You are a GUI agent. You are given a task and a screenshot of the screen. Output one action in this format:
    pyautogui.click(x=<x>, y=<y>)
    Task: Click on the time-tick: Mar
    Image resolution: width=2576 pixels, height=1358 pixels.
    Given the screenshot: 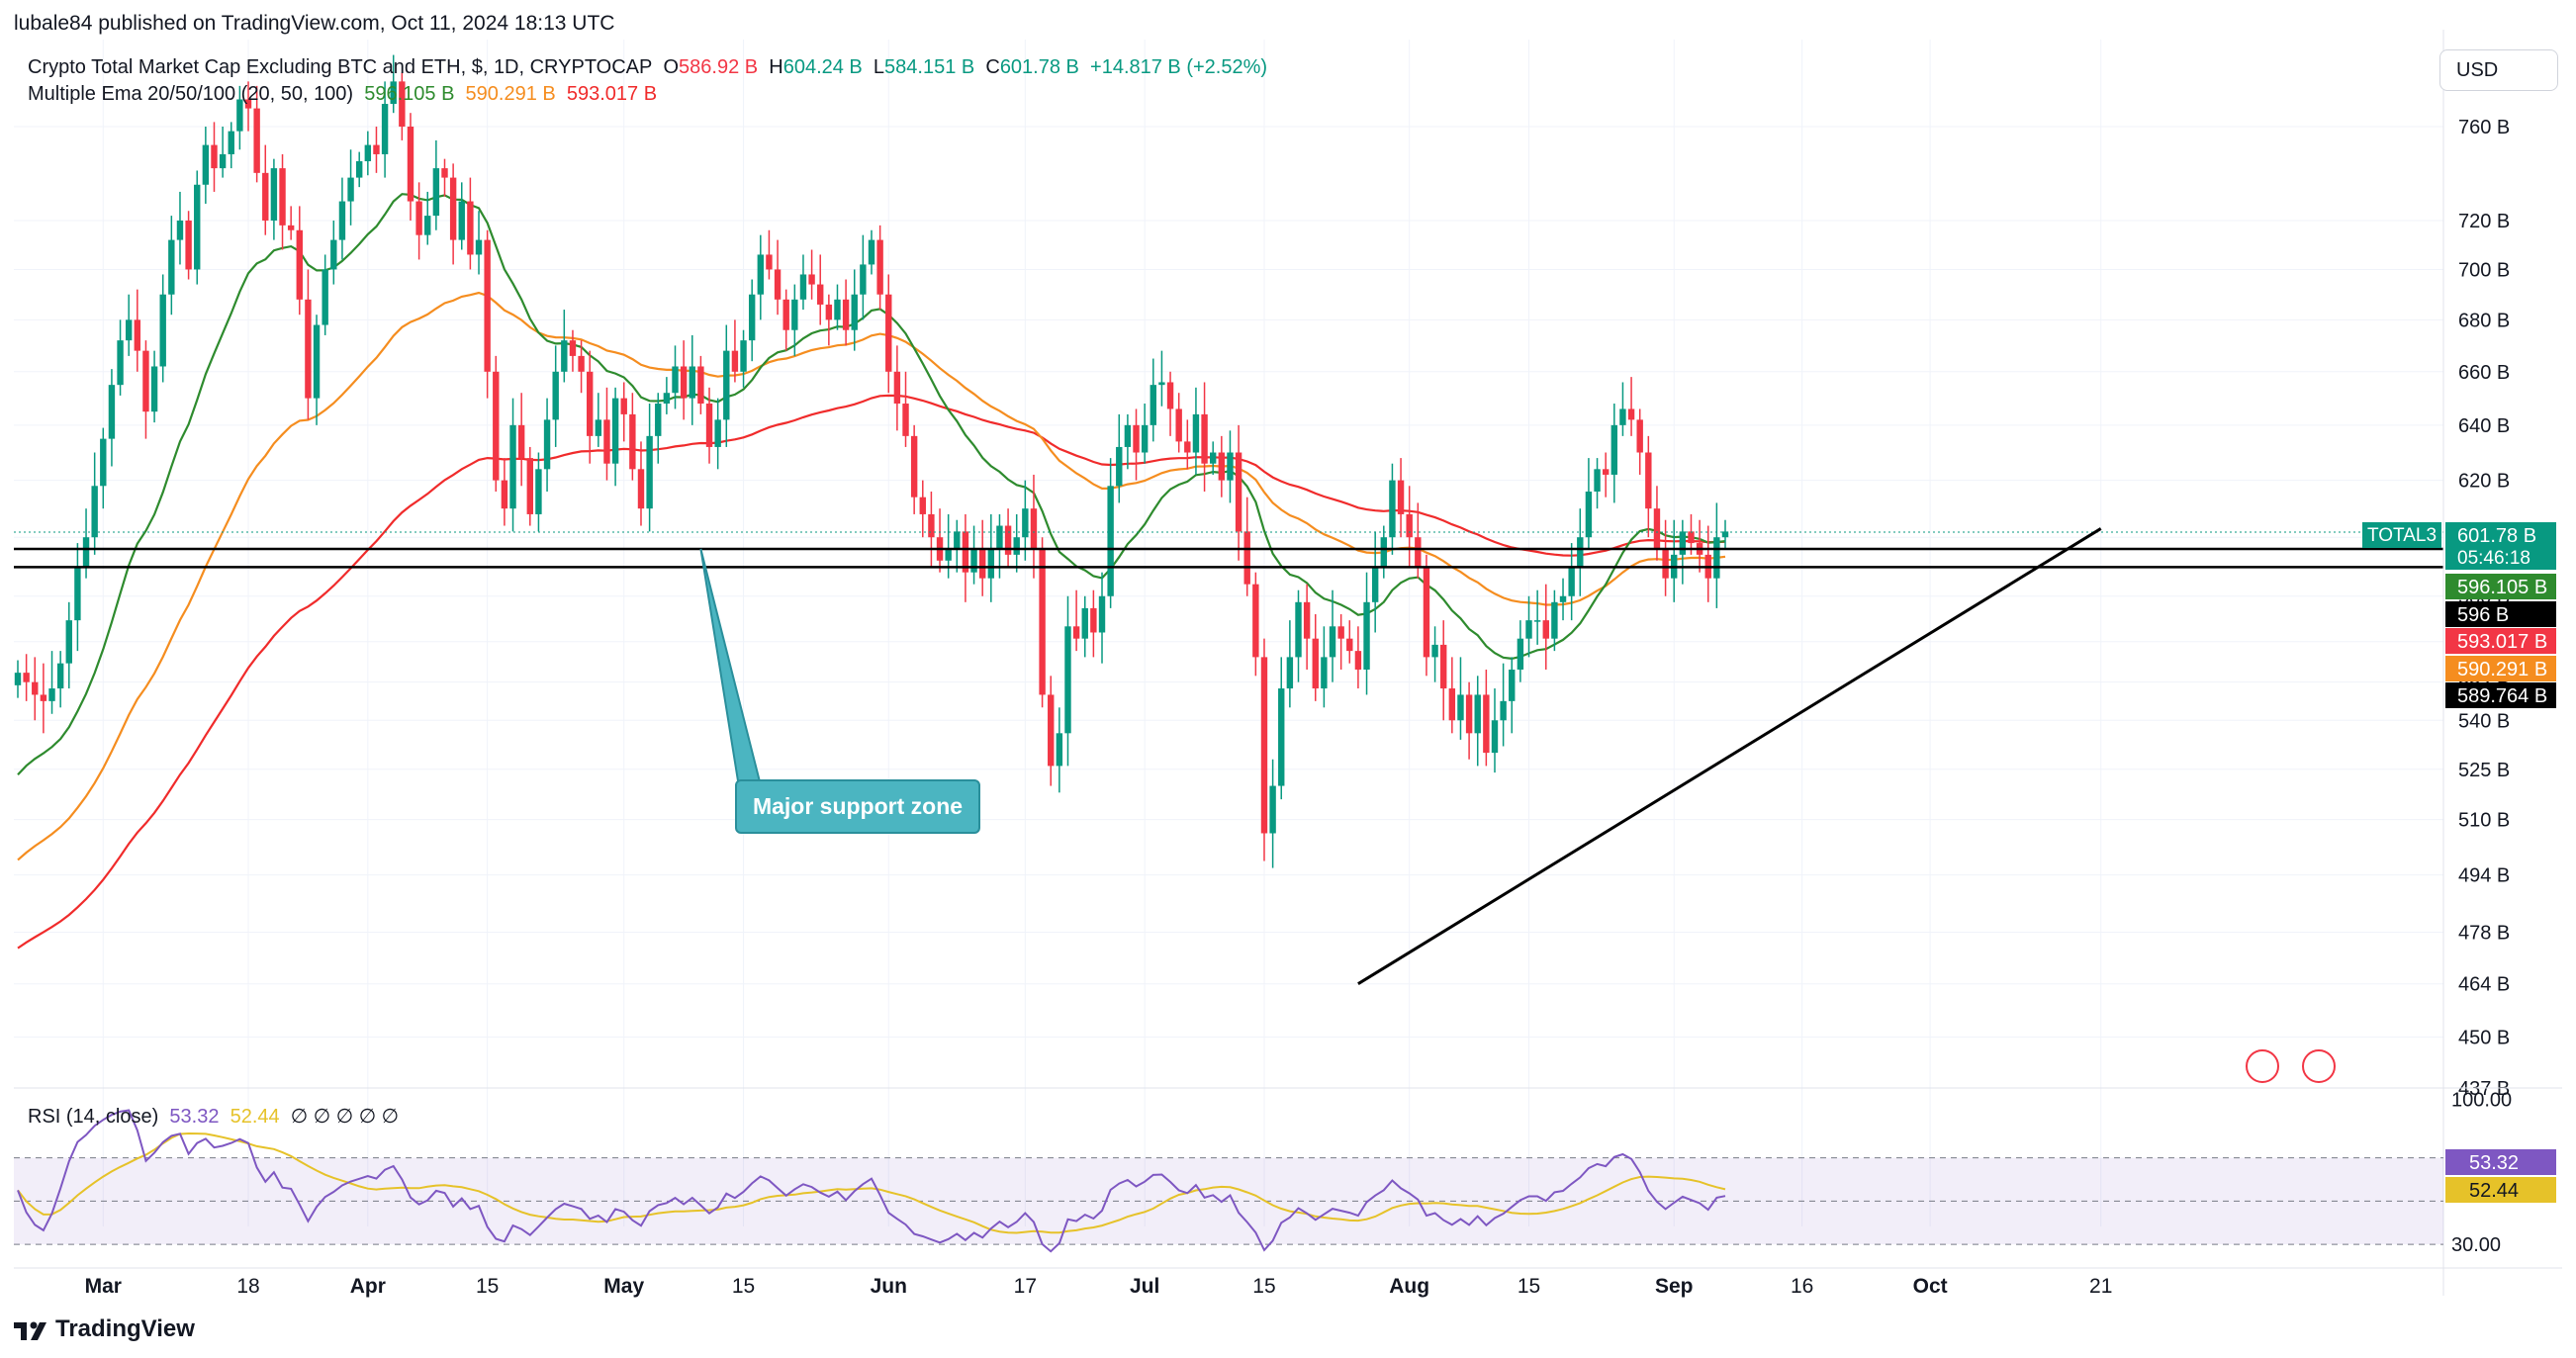 What is the action you would take?
    pyautogui.click(x=103, y=1286)
    